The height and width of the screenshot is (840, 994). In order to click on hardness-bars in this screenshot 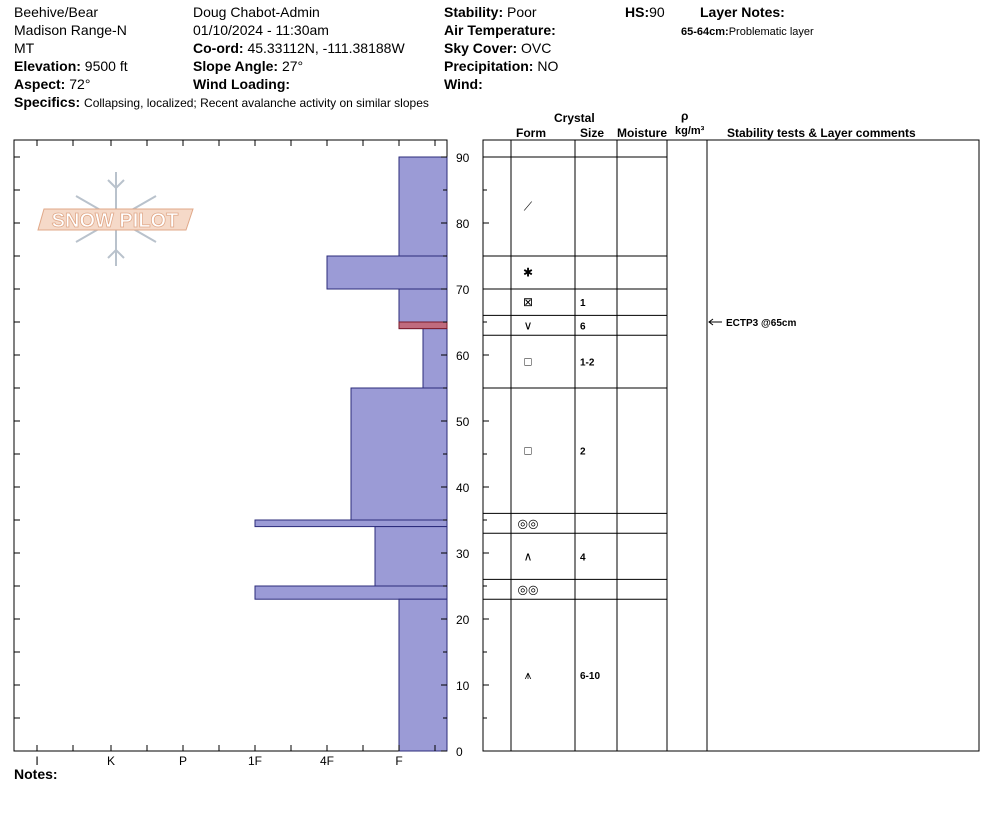, I will do `click(351, 454)`.